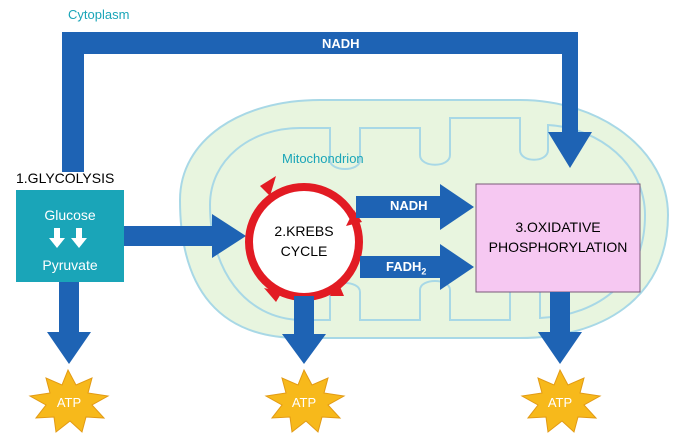 The image size is (691, 443). What do you see at coordinates (69, 308) in the screenshot?
I see `glycolysis-atp-arrow` at bounding box center [69, 308].